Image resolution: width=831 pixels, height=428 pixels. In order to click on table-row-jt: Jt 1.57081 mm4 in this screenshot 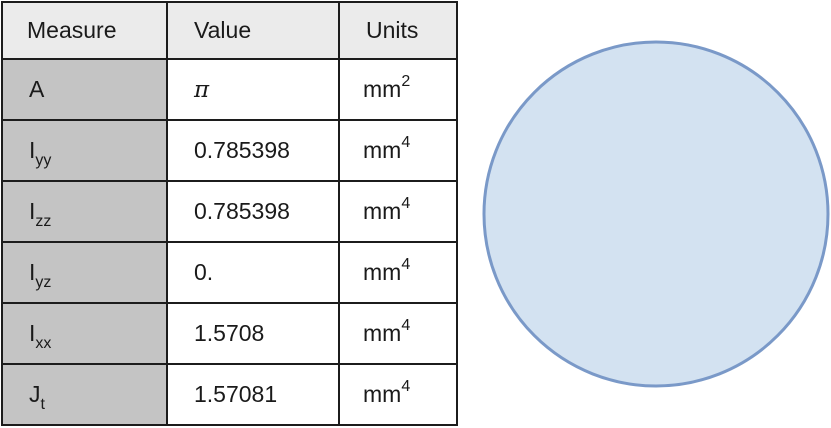, I will do `click(229, 394)`.